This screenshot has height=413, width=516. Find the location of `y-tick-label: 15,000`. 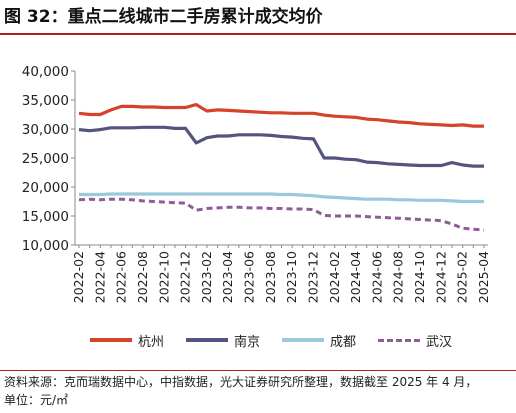

y-tick-label: 15,000 is located at coordinates (45, 217).